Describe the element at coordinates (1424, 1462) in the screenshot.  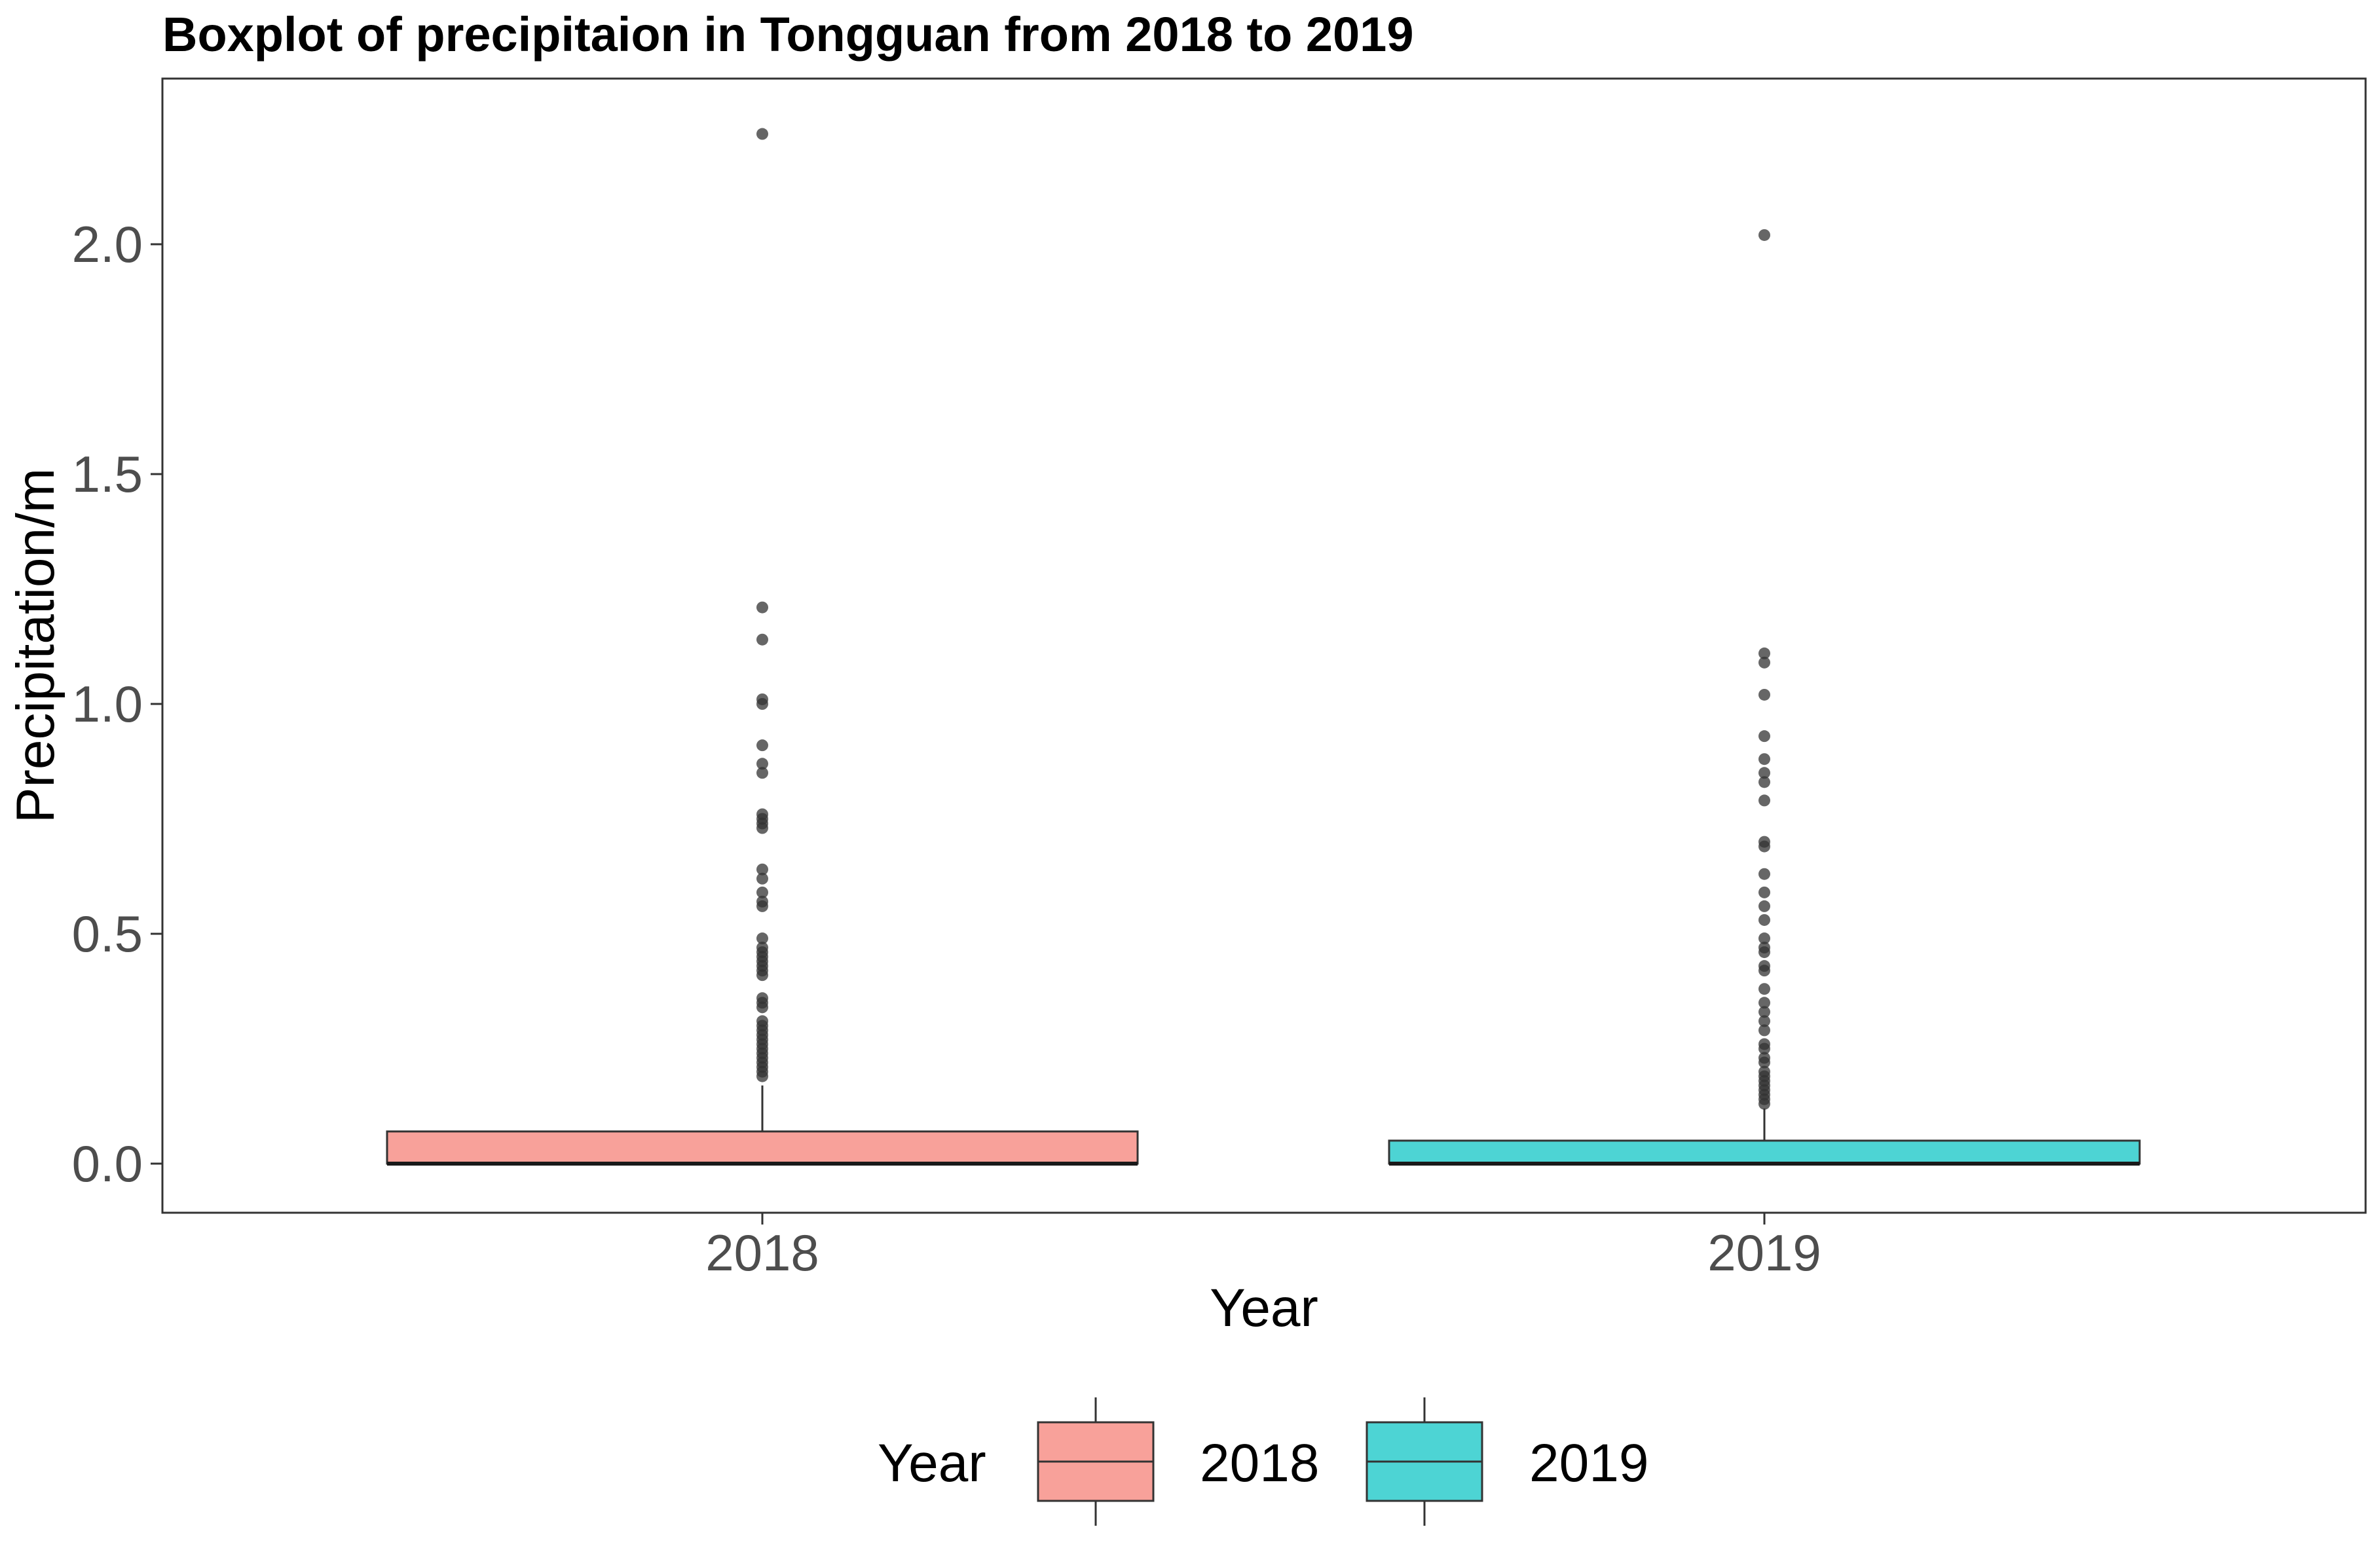
I see `legend-key-2019` at that location.